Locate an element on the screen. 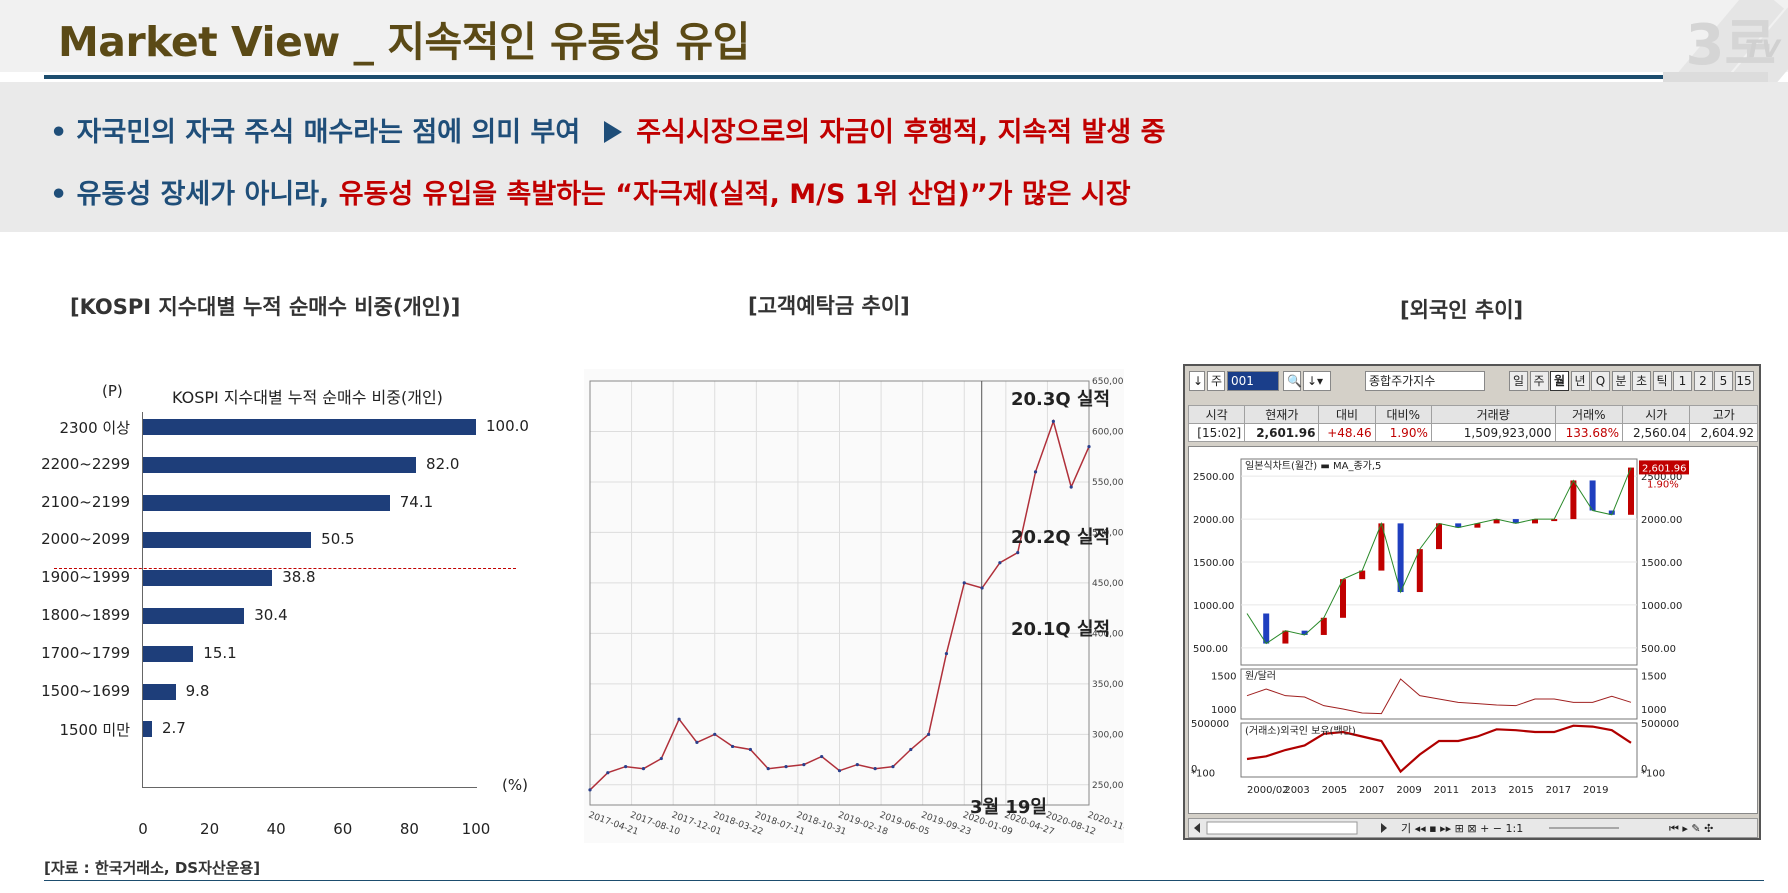 This screenshot has height=893, width=1788. search-icon: 🔍 is located at coordinates (1292, 381).